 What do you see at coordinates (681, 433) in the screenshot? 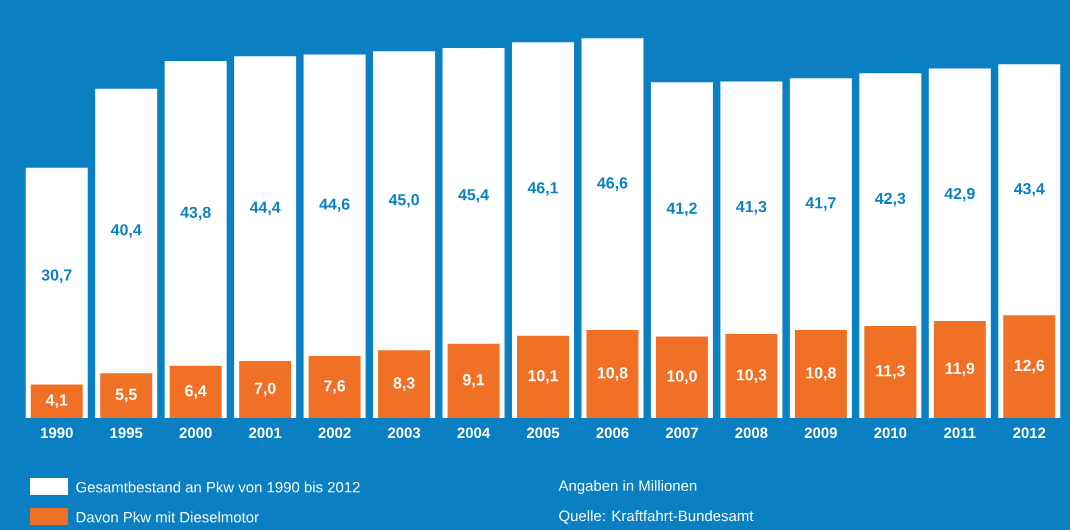
I see `x-tick-label: 2007` at bounding box center [681, 433].